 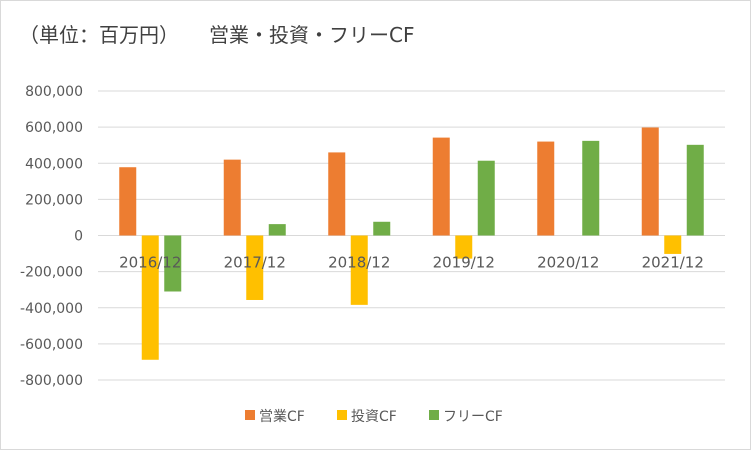 What do you see at coordinates (568, 263) in the screenshot?
I see `x-tick-label: 2020/12` at bounding box center [568, 263].